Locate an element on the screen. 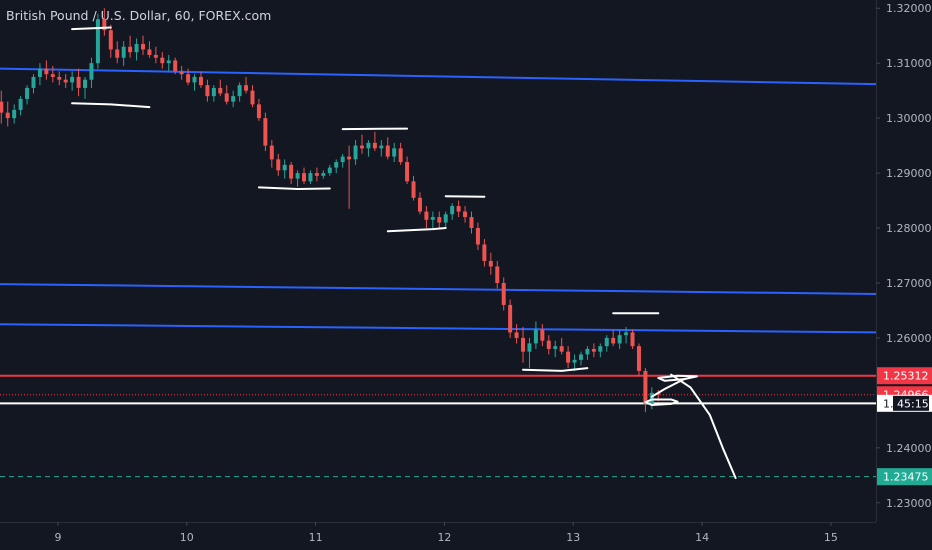 The image size is (932, 550). countdown-bg is located at coordinates (911, 403).